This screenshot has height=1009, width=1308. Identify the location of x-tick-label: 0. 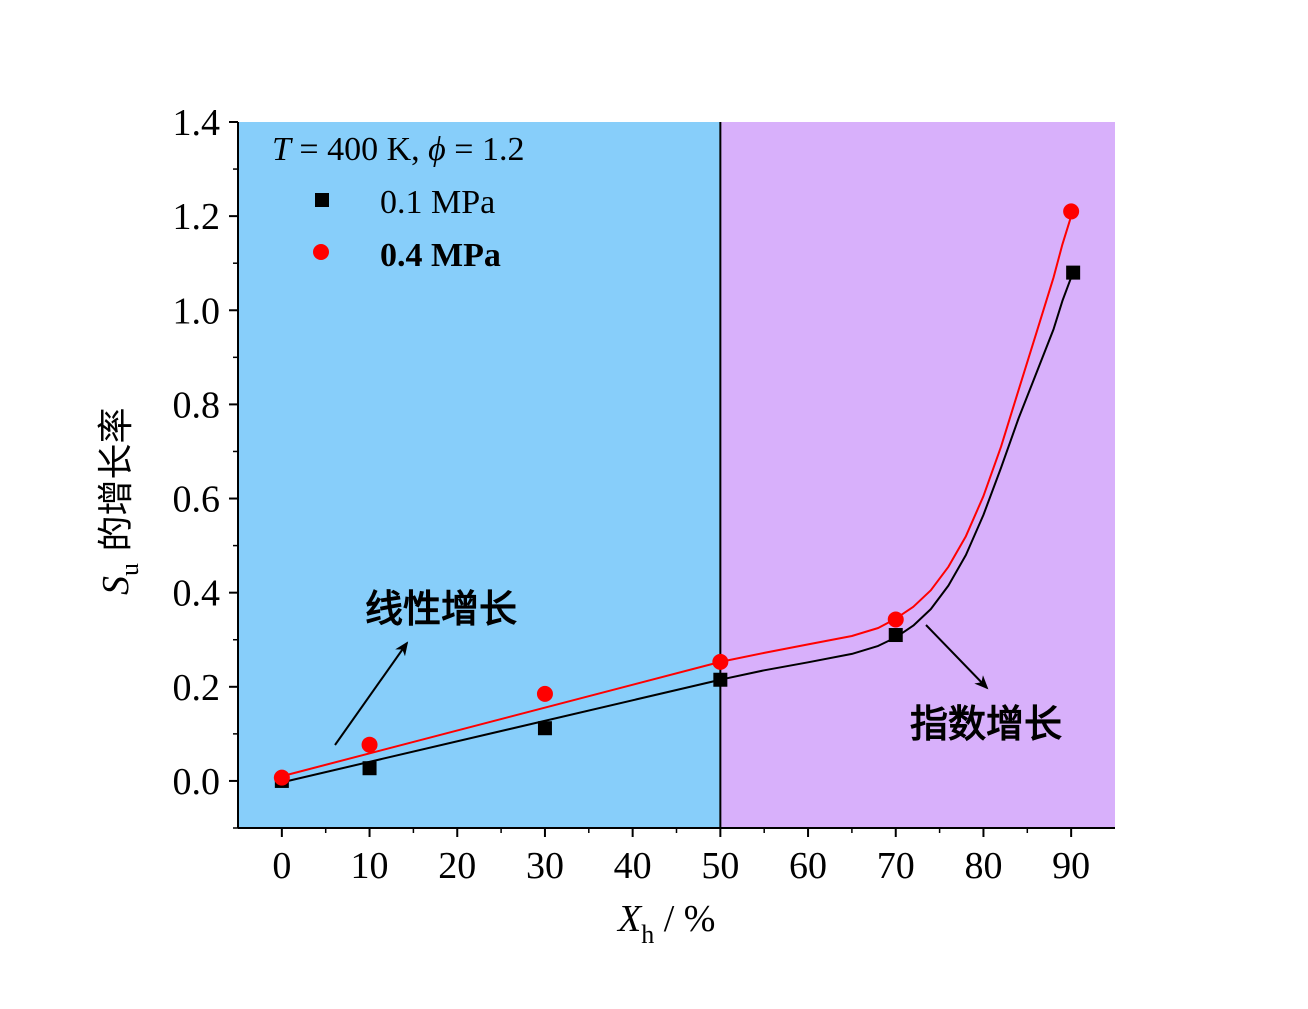
(281, 866).